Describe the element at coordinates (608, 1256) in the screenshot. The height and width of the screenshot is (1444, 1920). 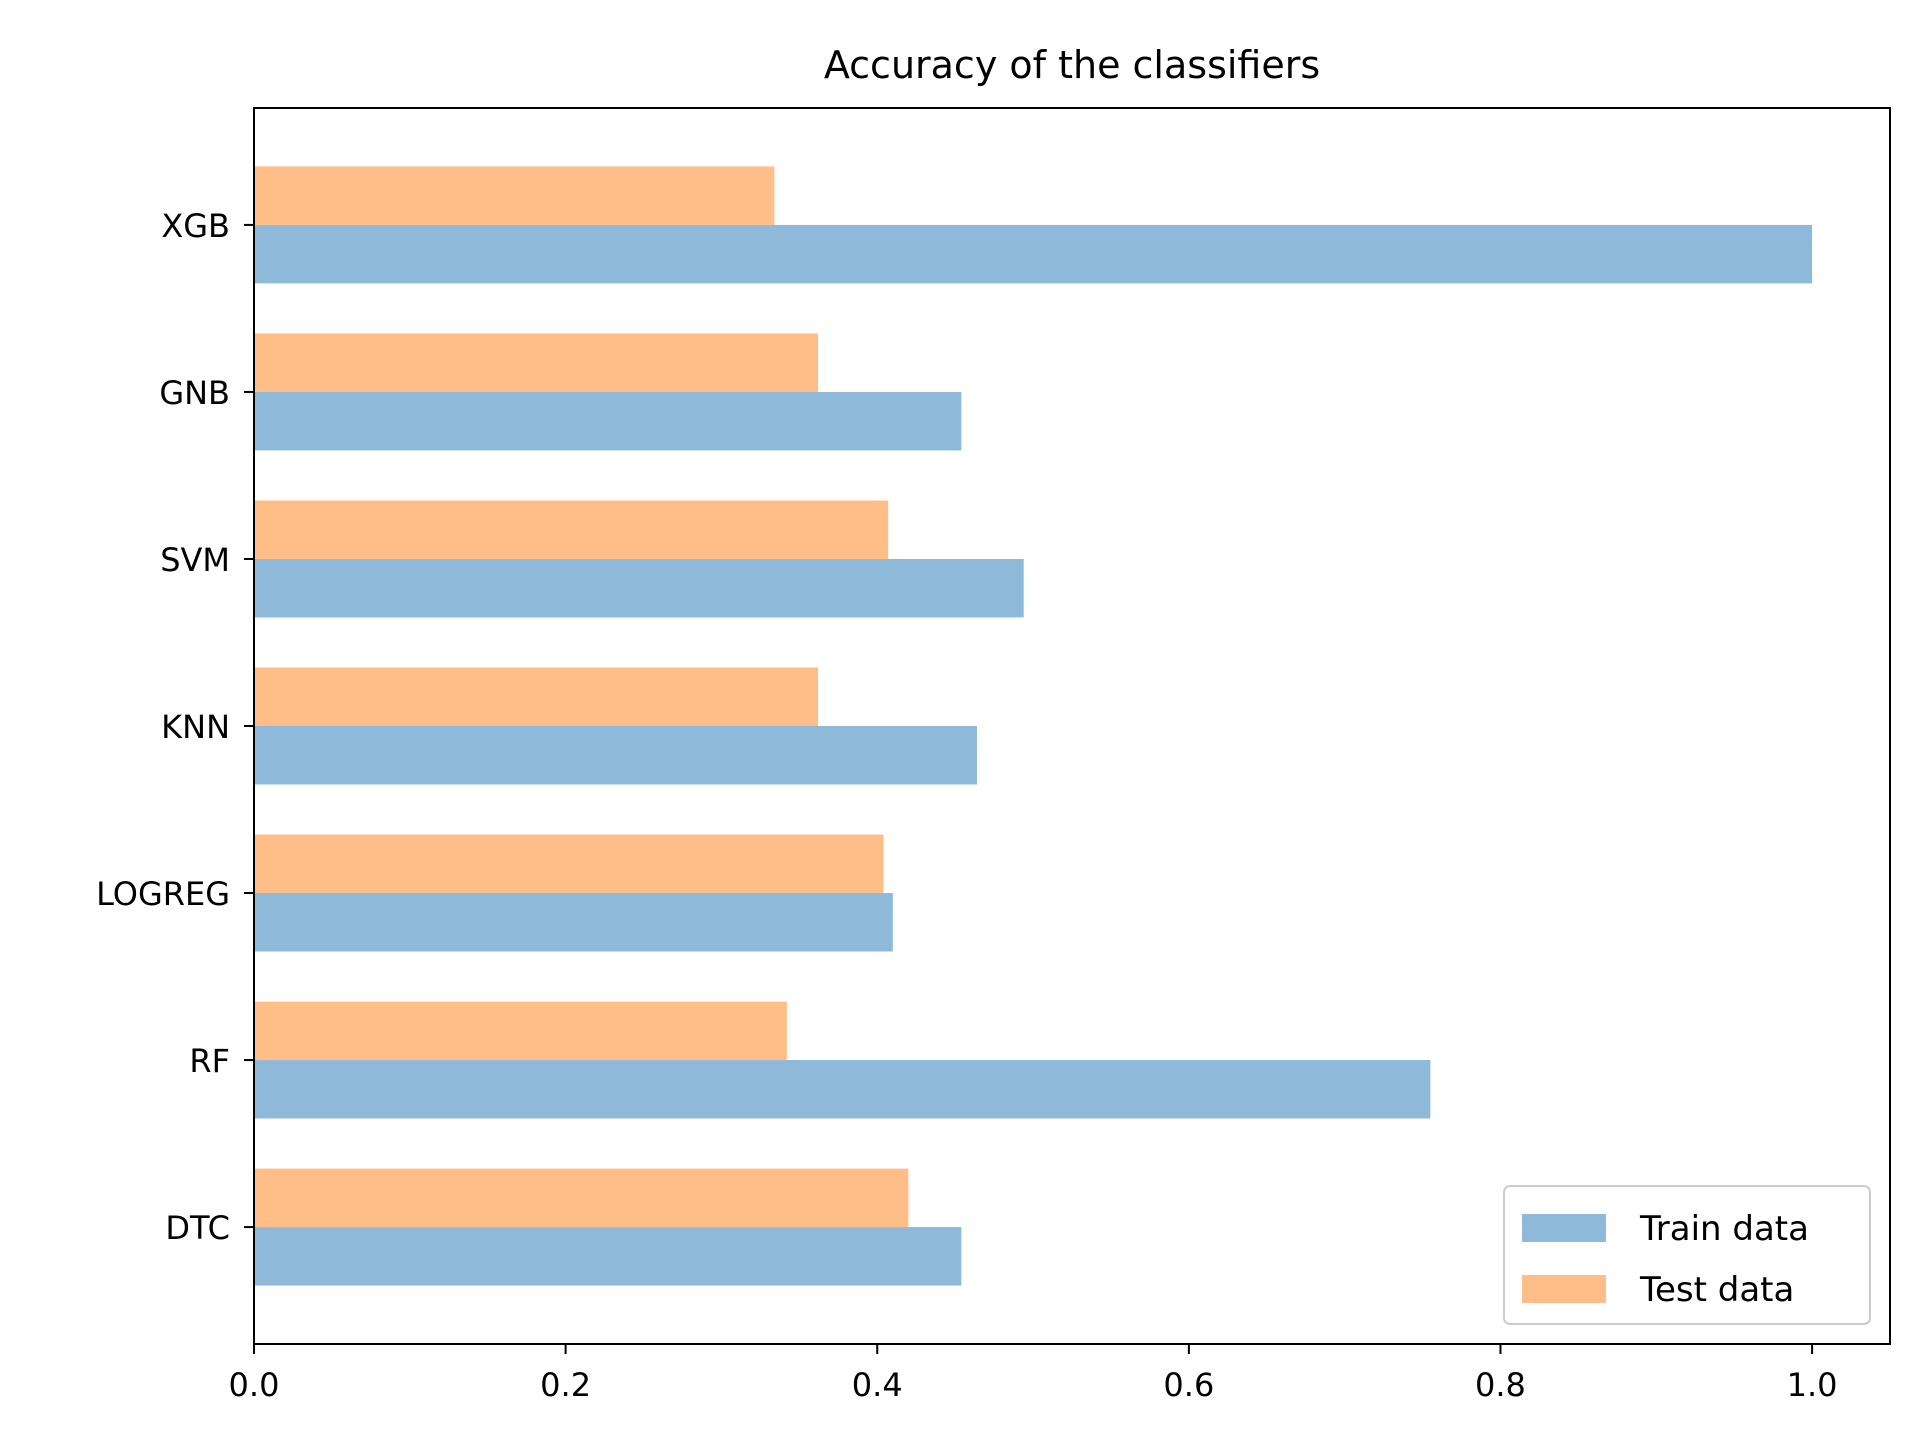
I see `bar-train-dtc` at that location.